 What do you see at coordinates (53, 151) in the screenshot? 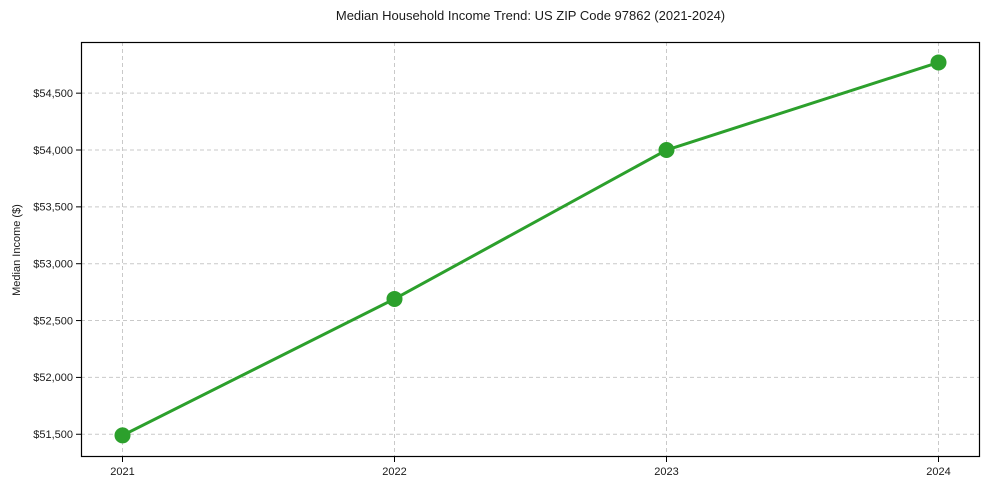
I see `y-tick-label: $54,000` at bounding box center [53, 151].